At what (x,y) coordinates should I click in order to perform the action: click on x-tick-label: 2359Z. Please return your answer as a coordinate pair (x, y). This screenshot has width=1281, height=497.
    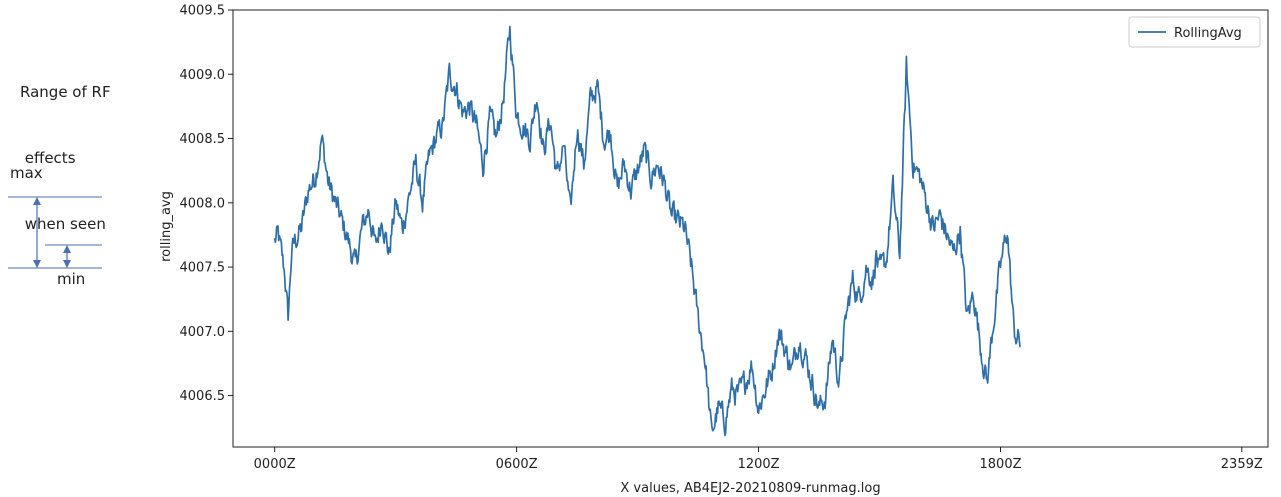
    Looking at the image, I should click on (1242, 464).